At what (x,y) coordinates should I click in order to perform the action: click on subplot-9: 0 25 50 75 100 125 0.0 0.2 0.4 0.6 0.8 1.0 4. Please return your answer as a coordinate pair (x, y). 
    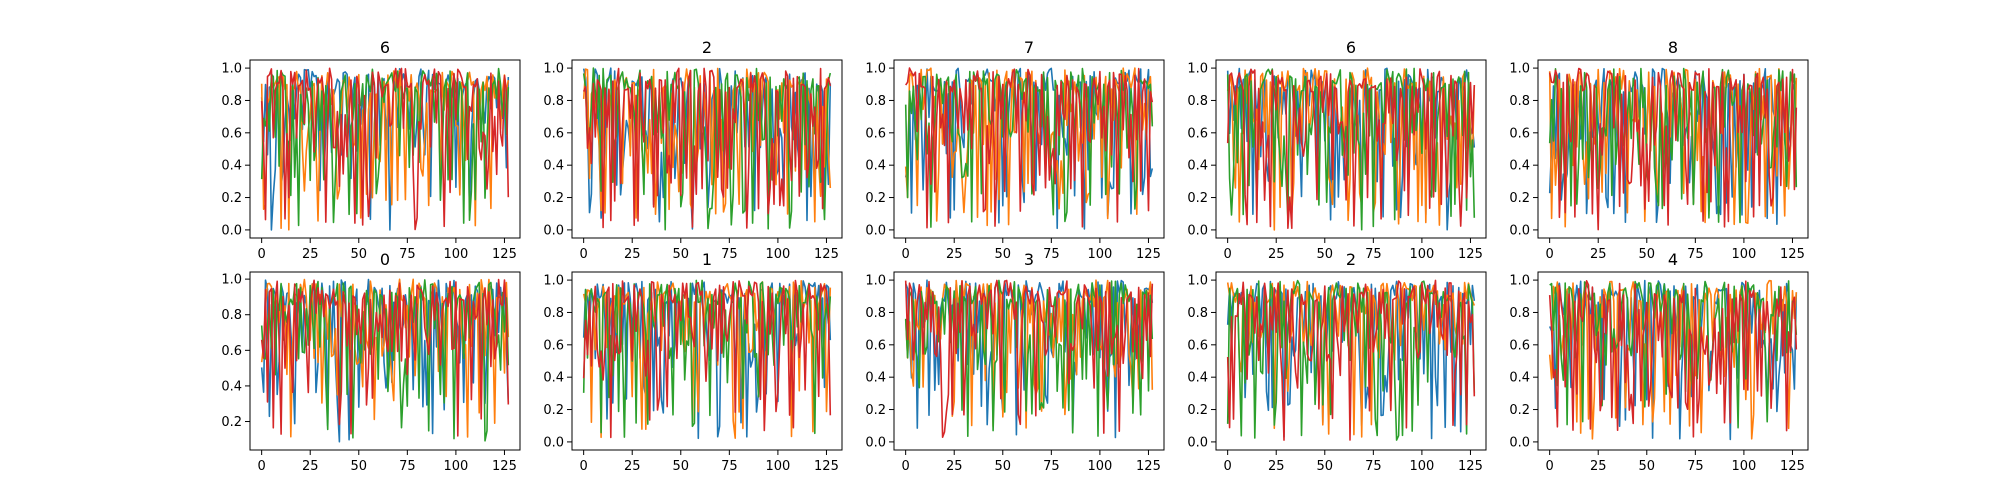
    Looking at the image, I should click on (1659, 362).